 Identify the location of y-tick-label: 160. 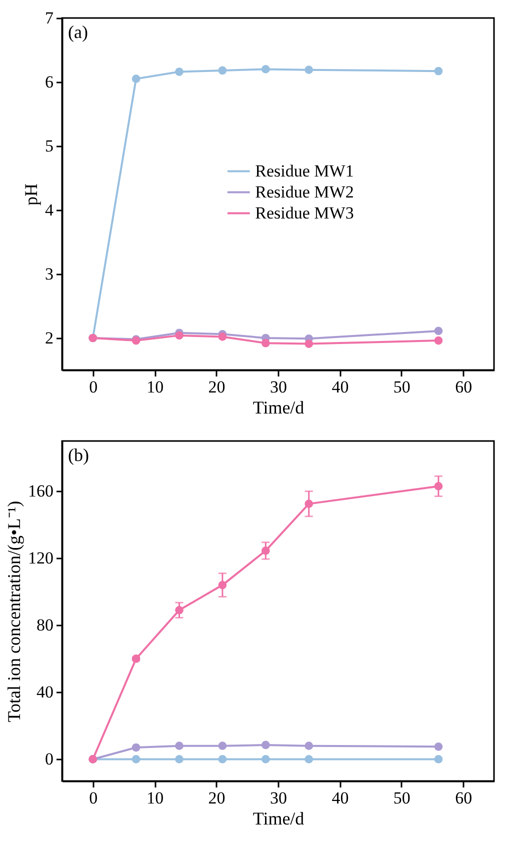
(41, 491).